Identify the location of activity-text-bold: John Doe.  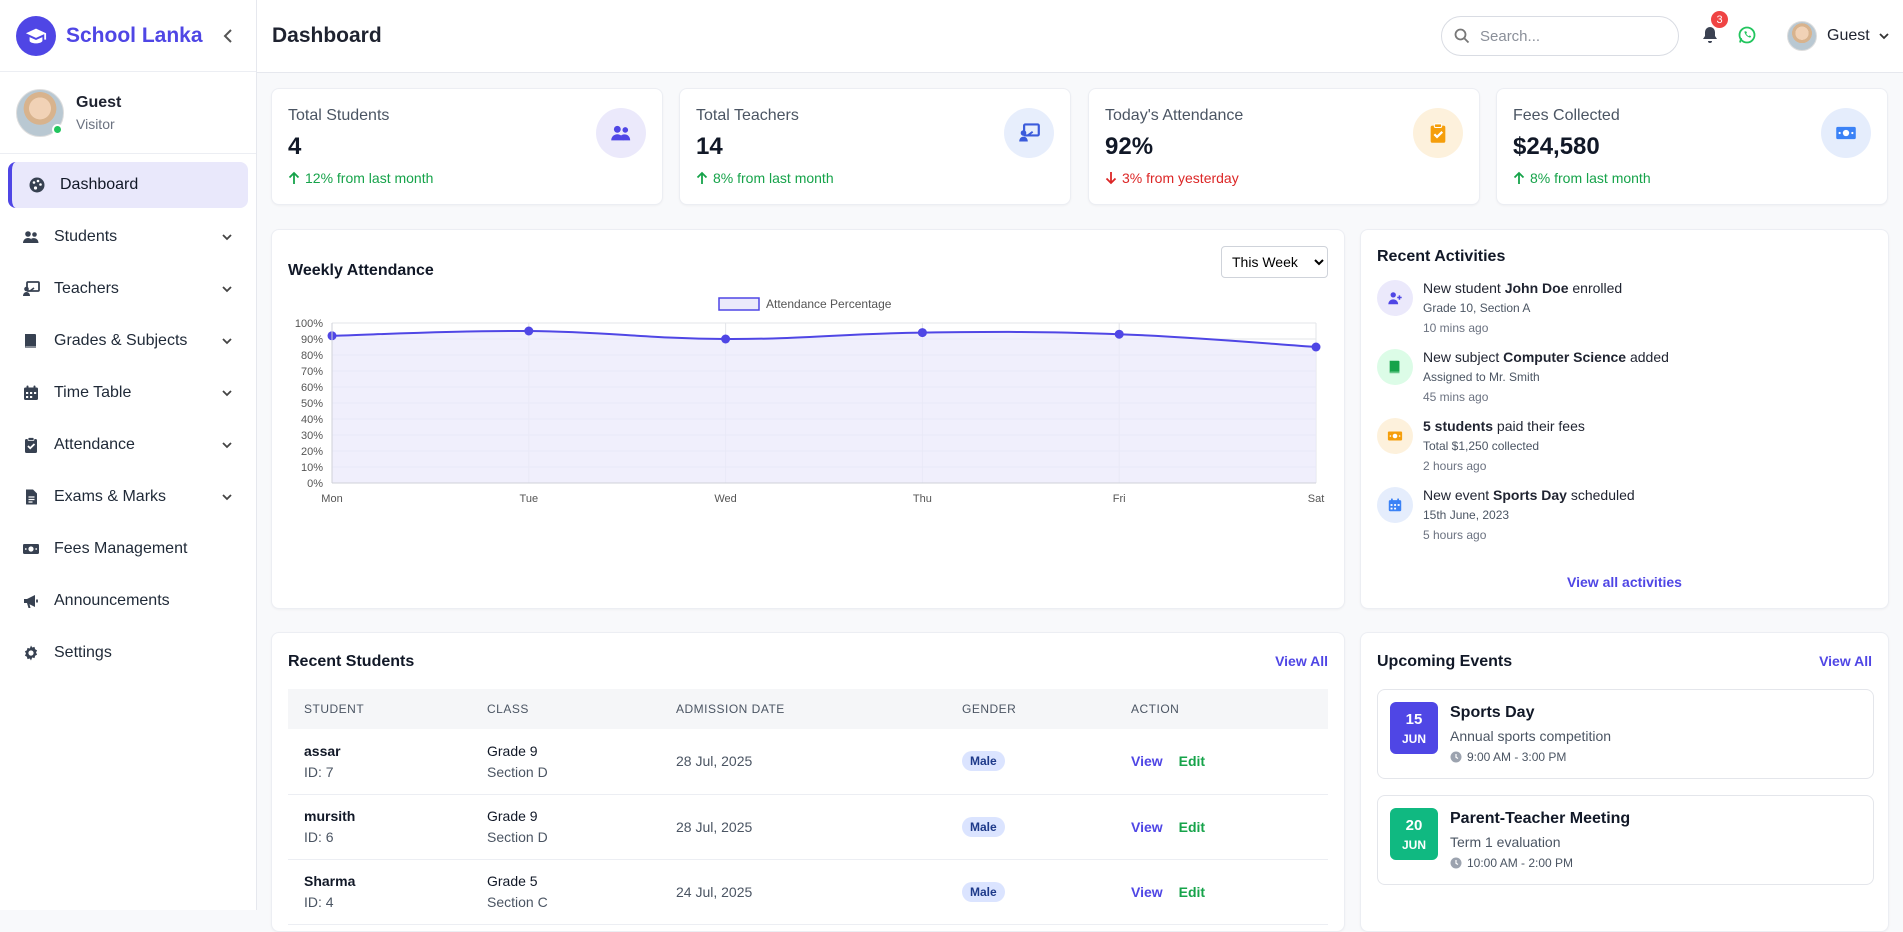
(1536, 288).